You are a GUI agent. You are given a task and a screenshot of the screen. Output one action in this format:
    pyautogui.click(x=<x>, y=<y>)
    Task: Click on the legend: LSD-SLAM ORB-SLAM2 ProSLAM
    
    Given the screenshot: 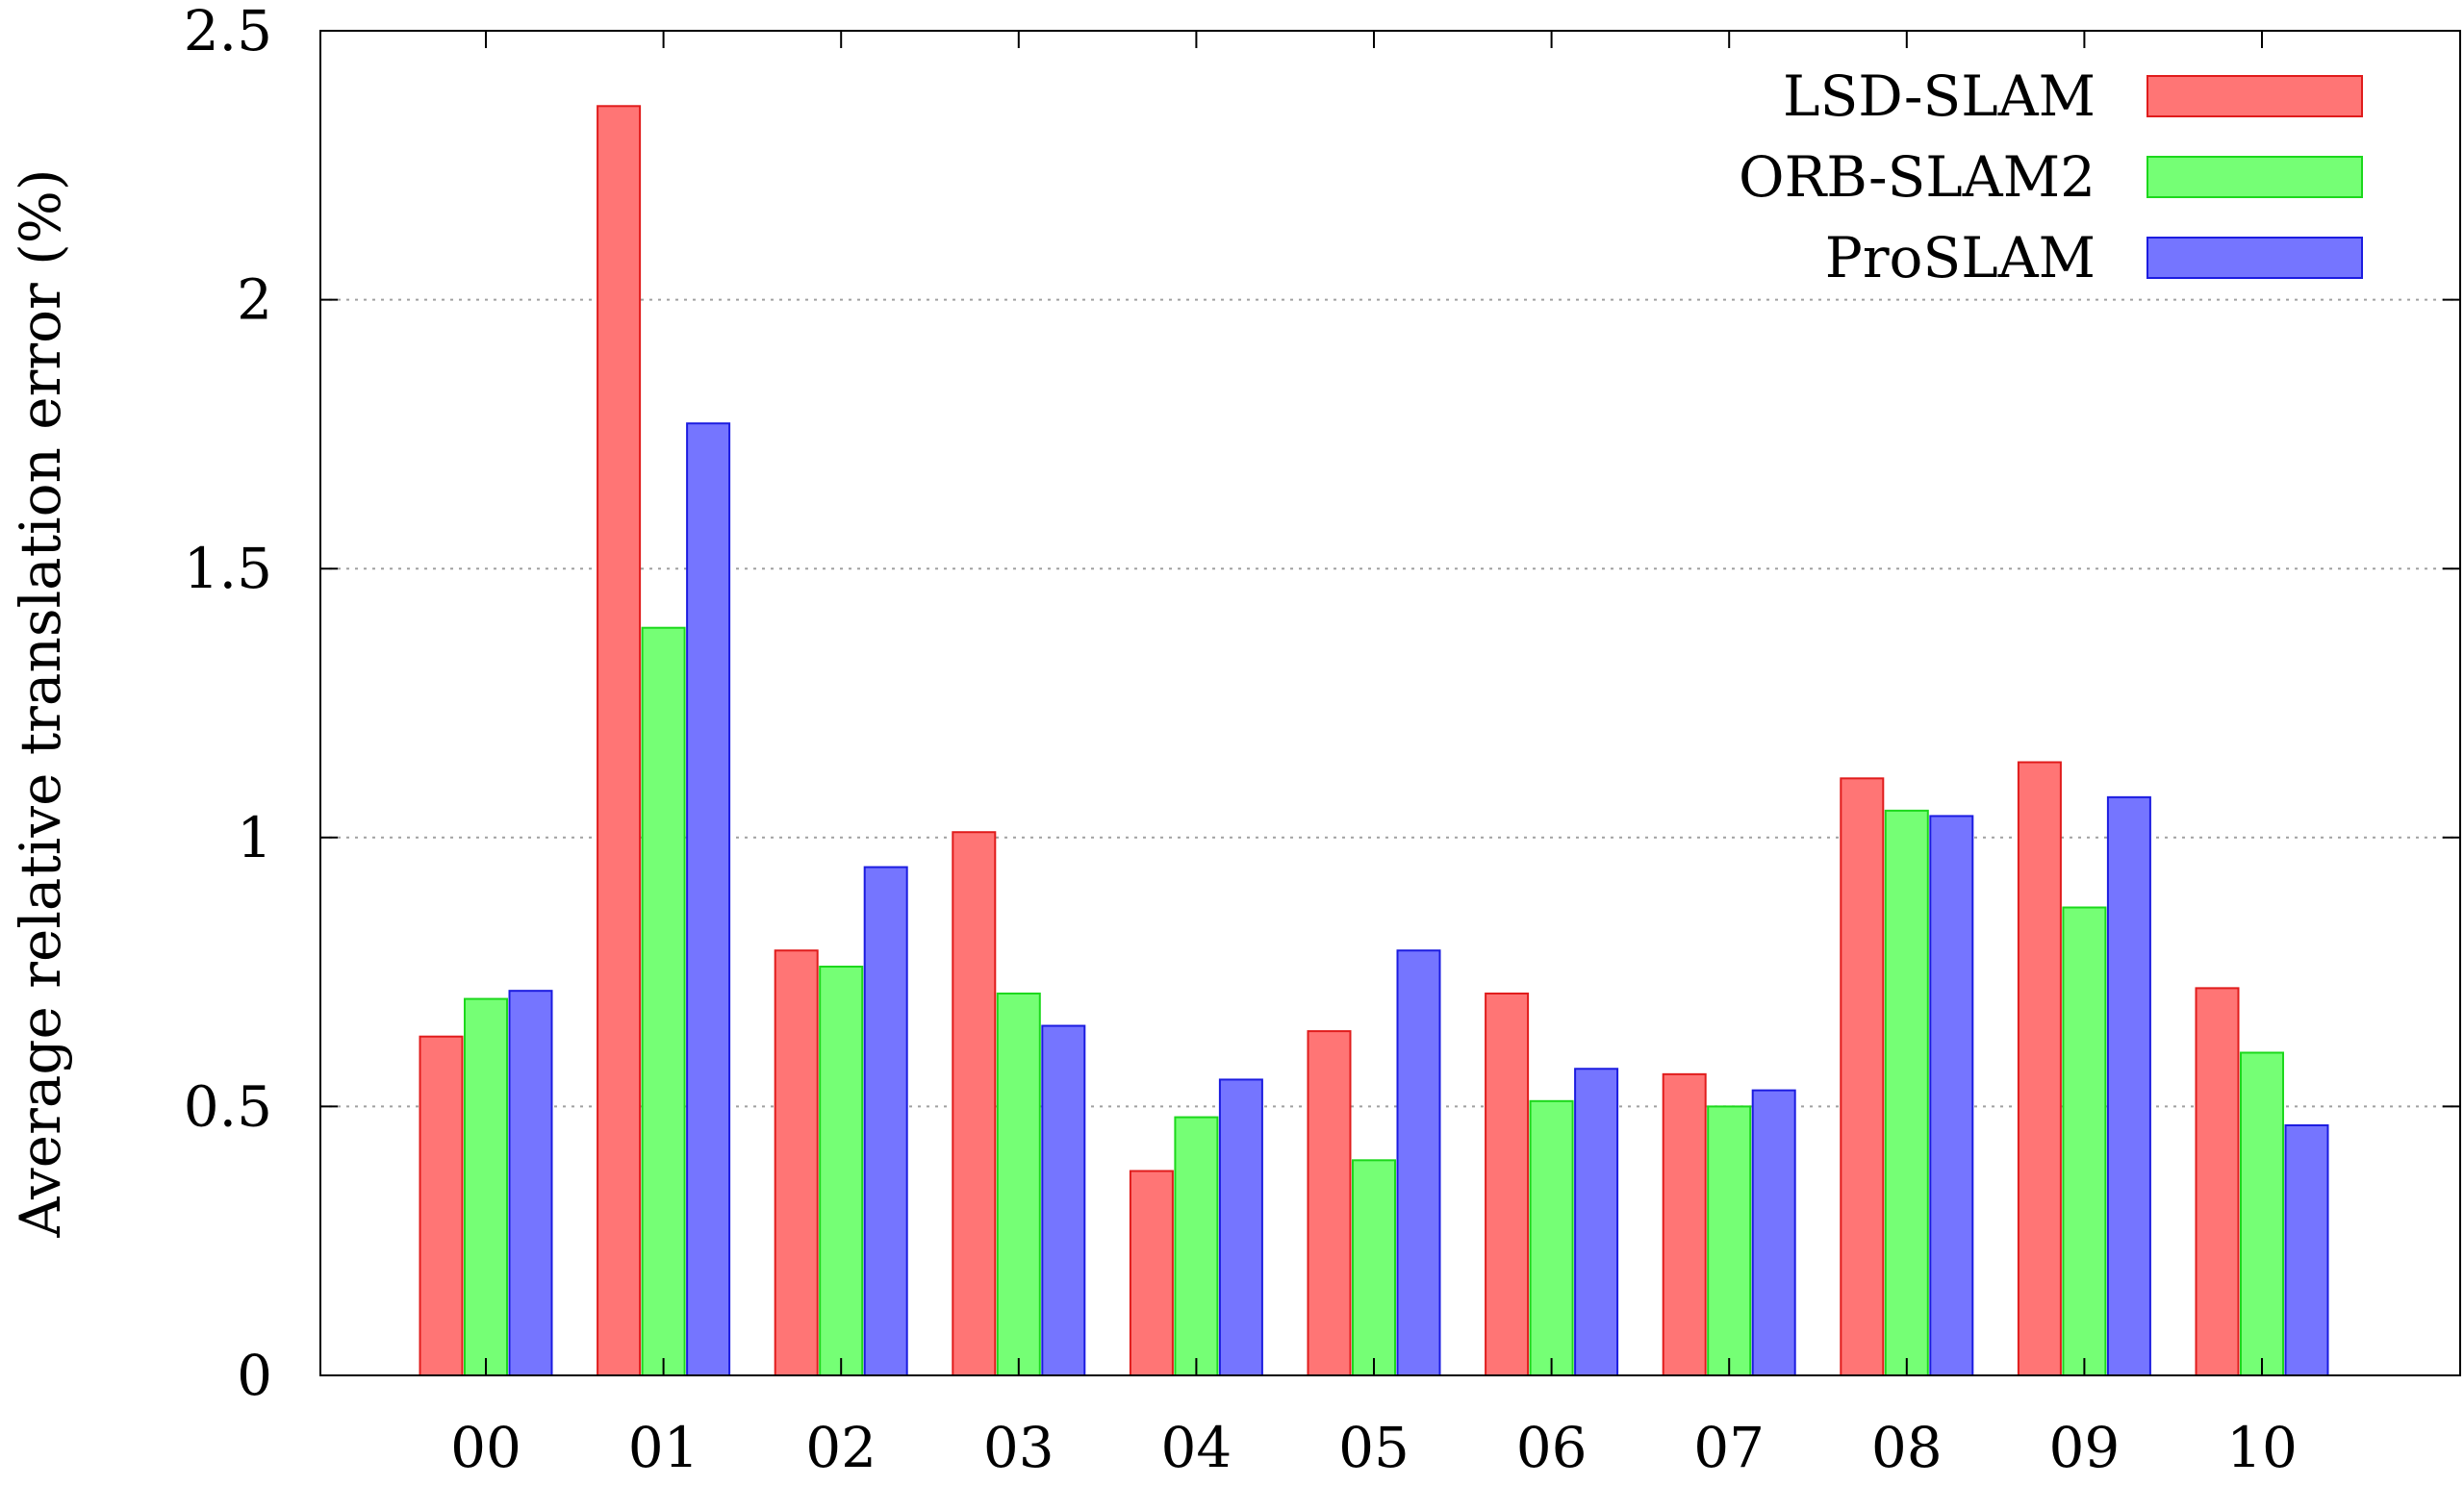 What is the action you would take?
    pyautogui.click(x=2051, y=177)
    